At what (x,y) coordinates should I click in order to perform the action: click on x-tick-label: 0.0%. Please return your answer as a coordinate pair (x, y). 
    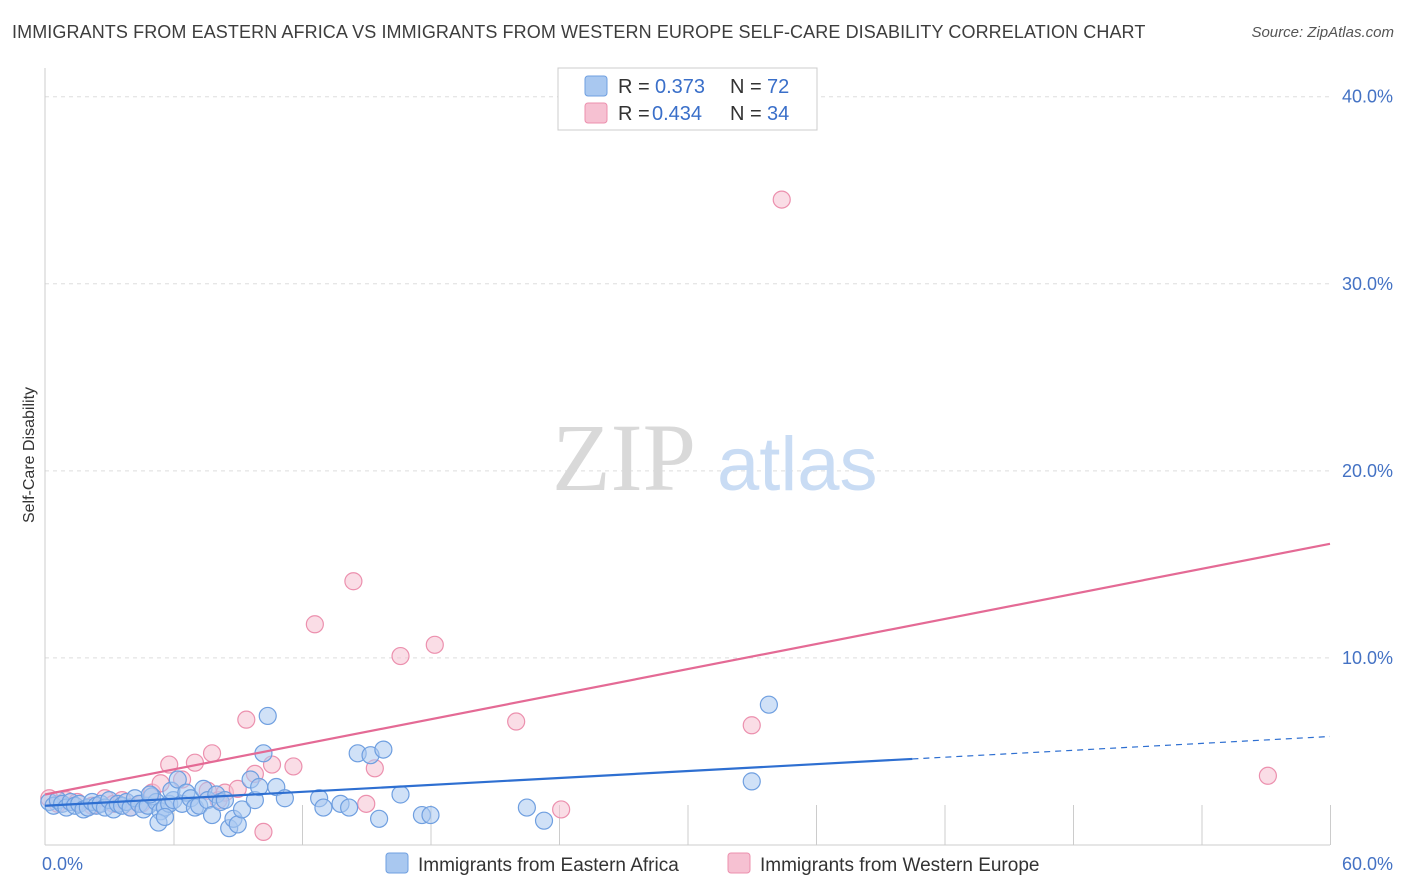
    Looking at the image, I should click on (62, 864).